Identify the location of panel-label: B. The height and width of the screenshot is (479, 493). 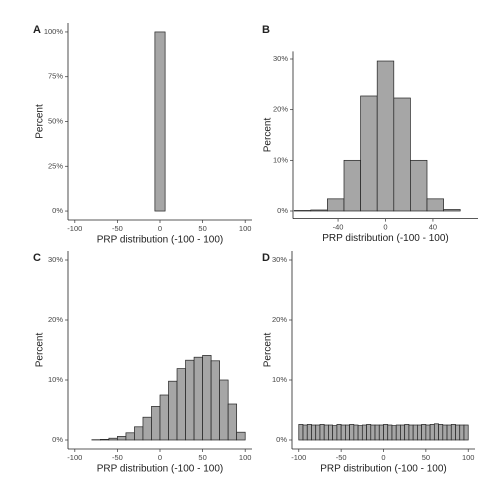
(266, 30).